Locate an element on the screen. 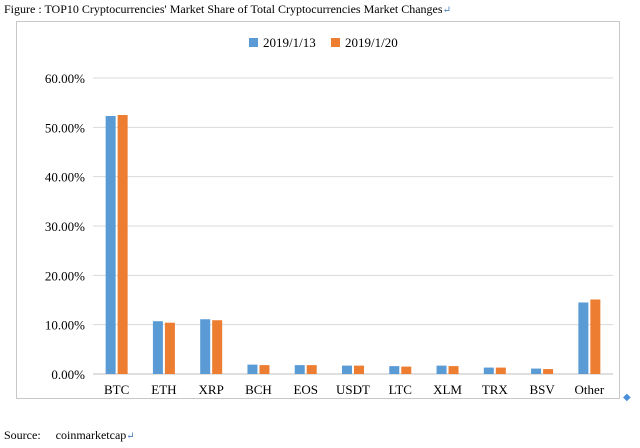 Image resolution: width=640 pixels, height=448 pixels. x-tick-label: BSV is located at coordinates (542, 389).